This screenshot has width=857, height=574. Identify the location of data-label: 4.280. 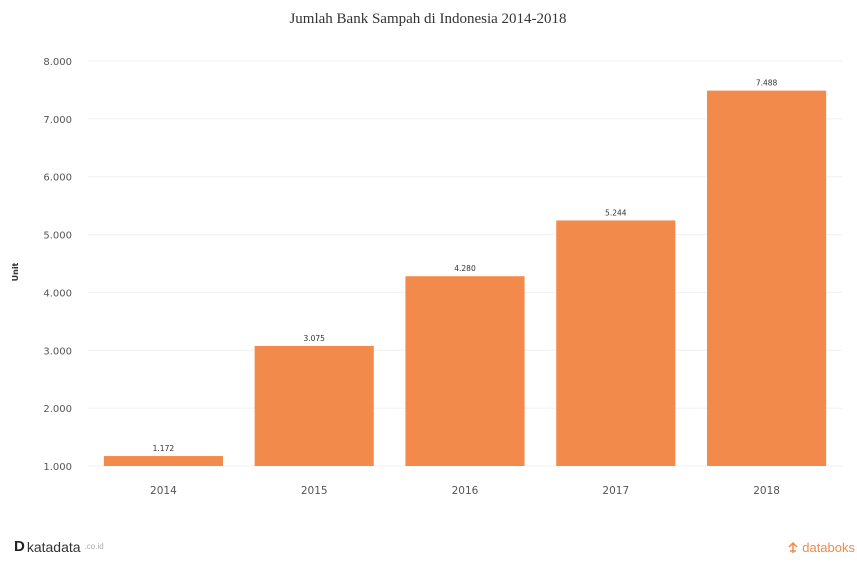
(465, 268).